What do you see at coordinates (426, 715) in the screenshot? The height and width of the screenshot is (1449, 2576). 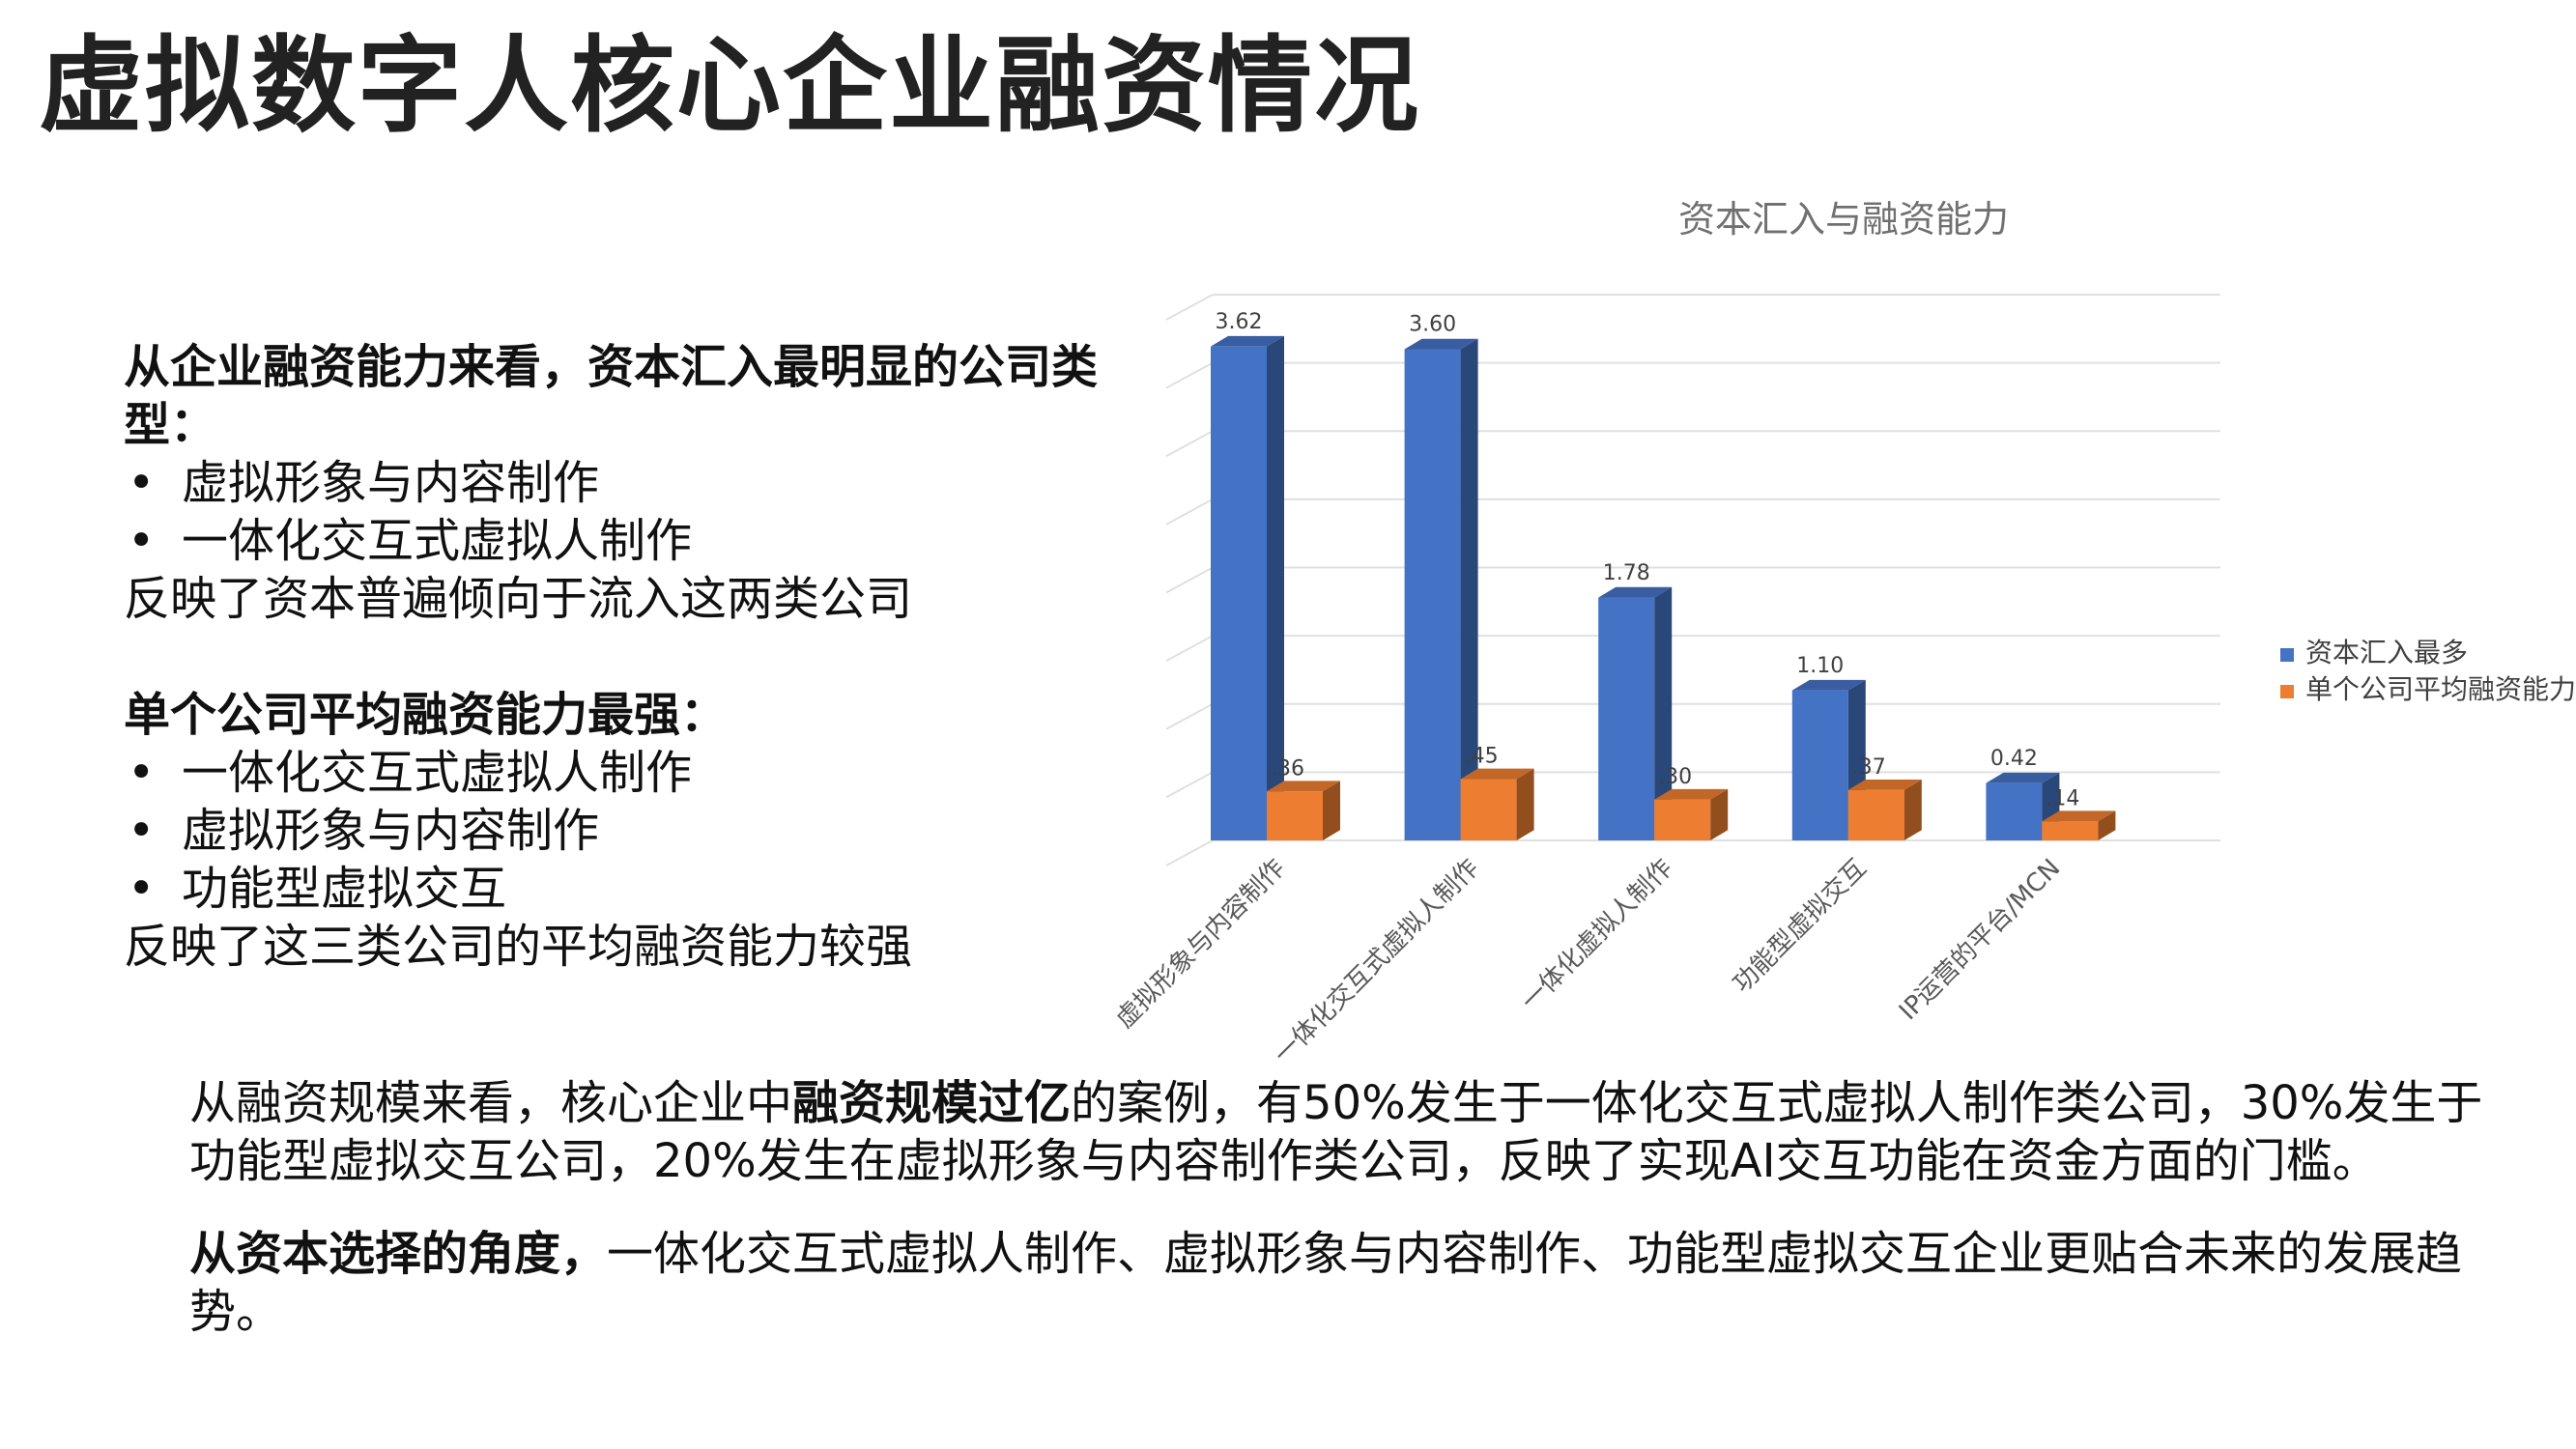 I see `section2-heading: 单个公司平均融资能力最强：` at bounding box center [426, 715].